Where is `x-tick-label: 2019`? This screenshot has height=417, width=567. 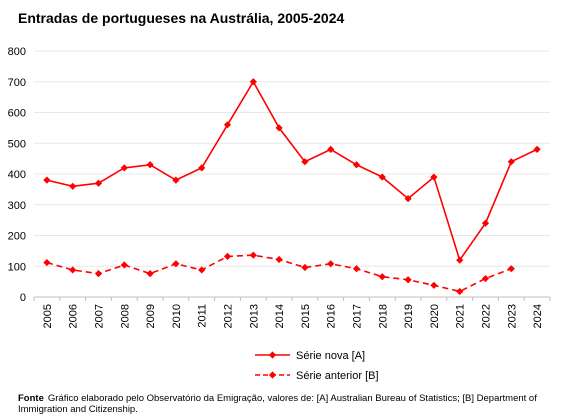 x-tick-label: 2019 is located at coordinates (409, 316).